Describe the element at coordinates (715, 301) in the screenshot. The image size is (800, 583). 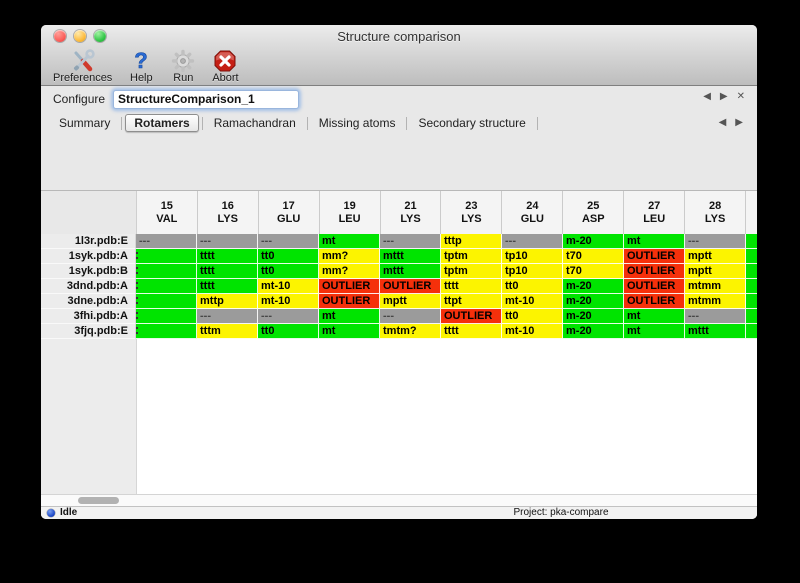
I see `rotamer-cell: mtmm` at that location.